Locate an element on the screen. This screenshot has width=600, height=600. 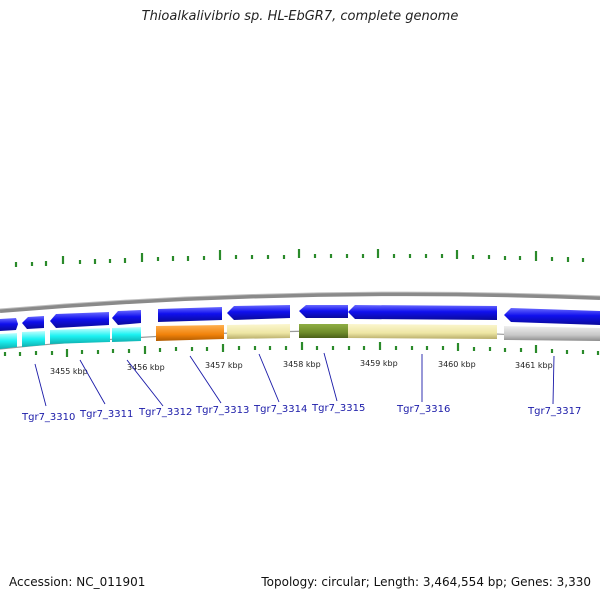
genome-backbone-arc is located at coordinates (300, 302).